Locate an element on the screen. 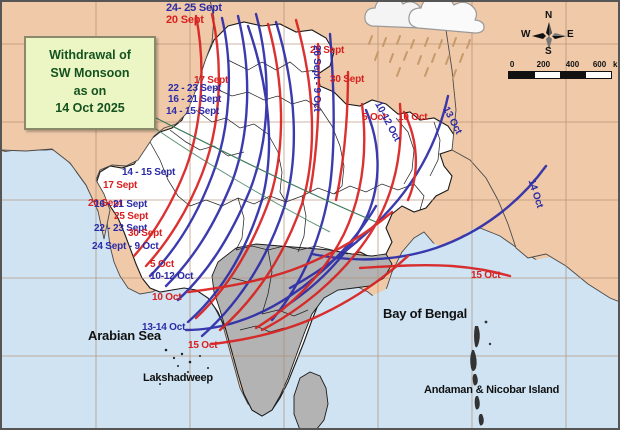 The width and height of the screenshot is (620, 430). legend-leader-line is located at coordinates (266, 170).